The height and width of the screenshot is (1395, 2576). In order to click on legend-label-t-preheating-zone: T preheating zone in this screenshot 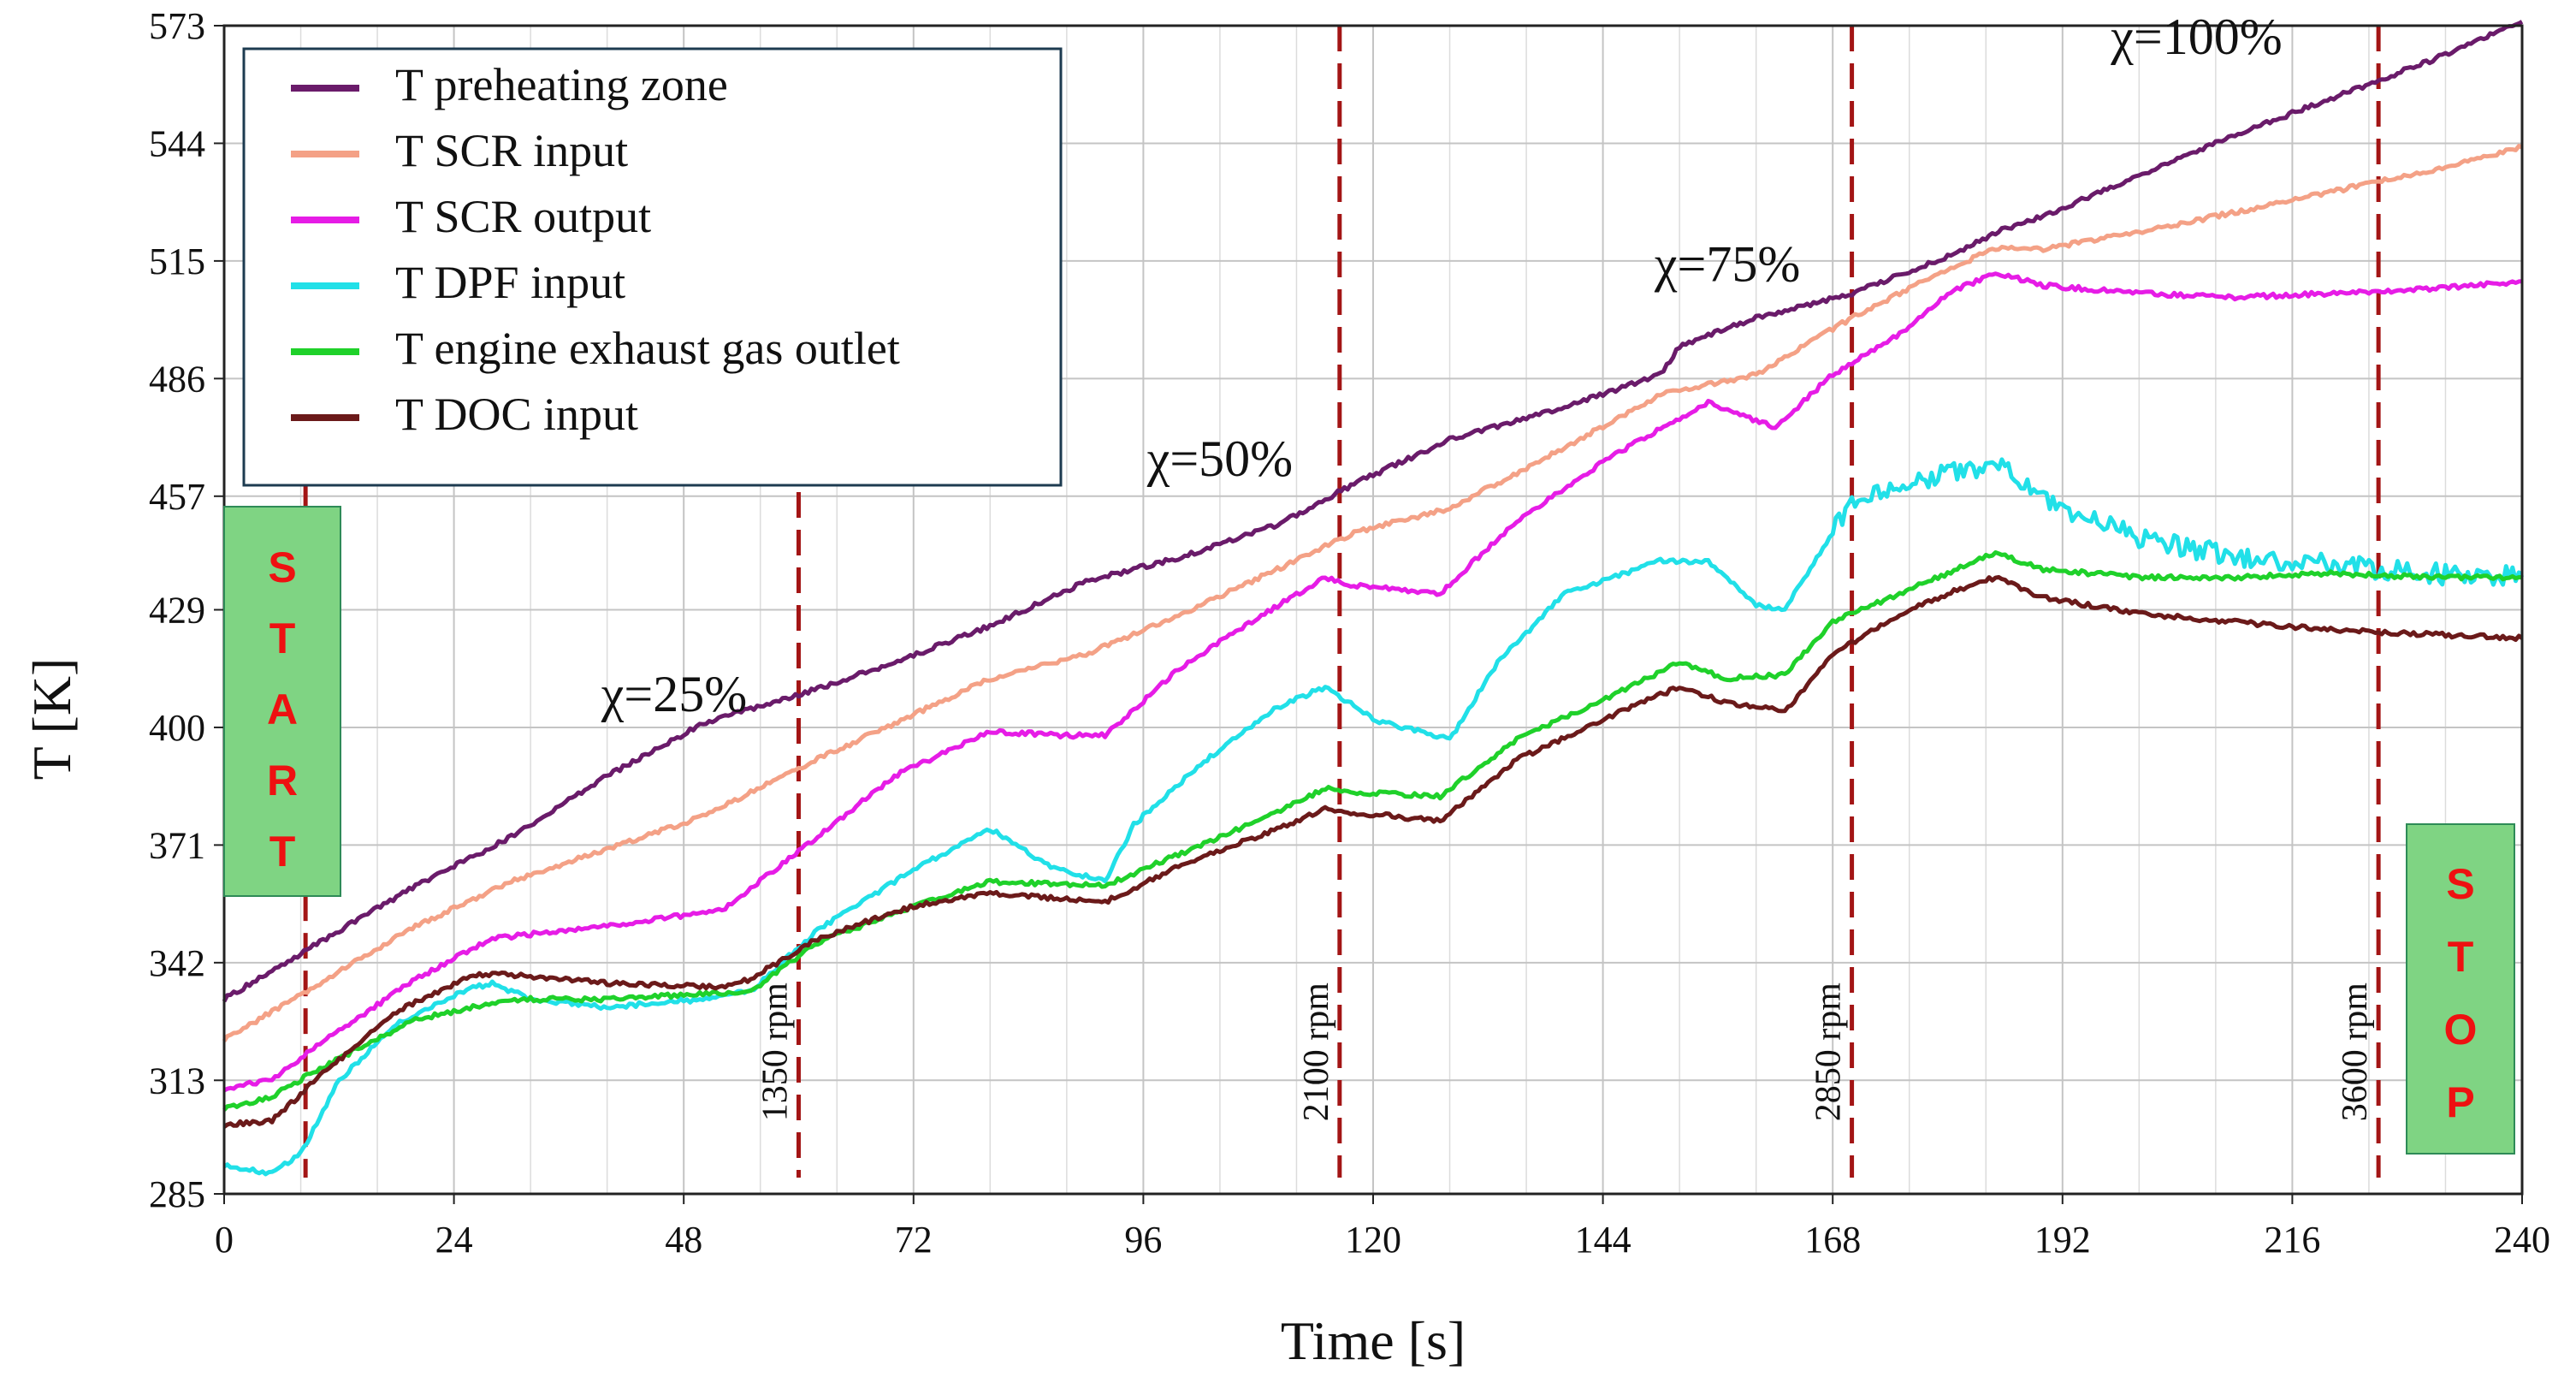, I will do `click(562, 84)`.